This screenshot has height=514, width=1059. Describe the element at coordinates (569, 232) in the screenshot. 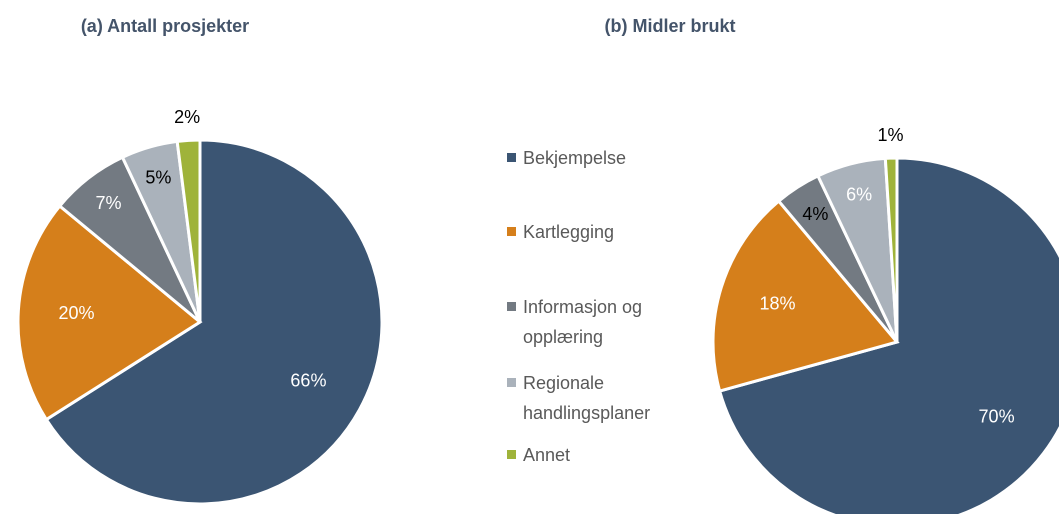

I see `legend-label: Kartlegging` at that location.